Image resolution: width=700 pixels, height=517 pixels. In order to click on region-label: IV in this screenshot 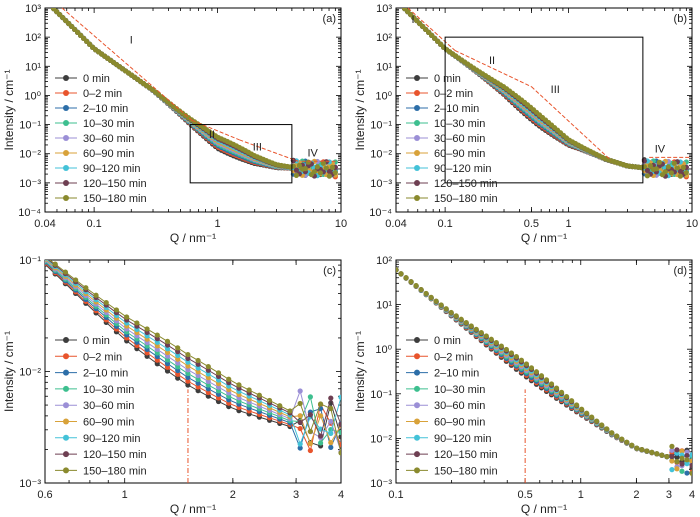, I will do `click(660, 150)`.